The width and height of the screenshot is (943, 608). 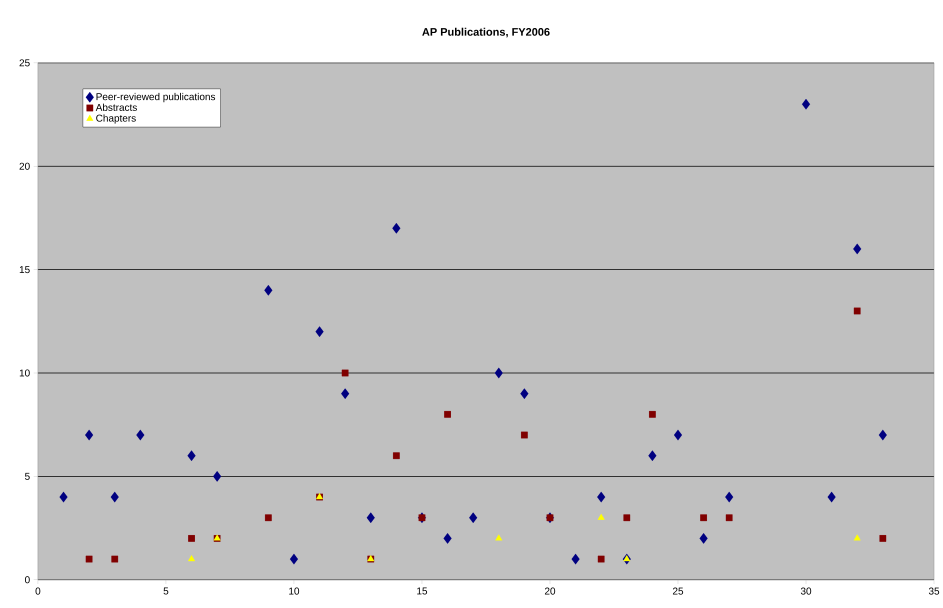 I want to click on legend-label: Abstracts, so click(x=116, y=108).